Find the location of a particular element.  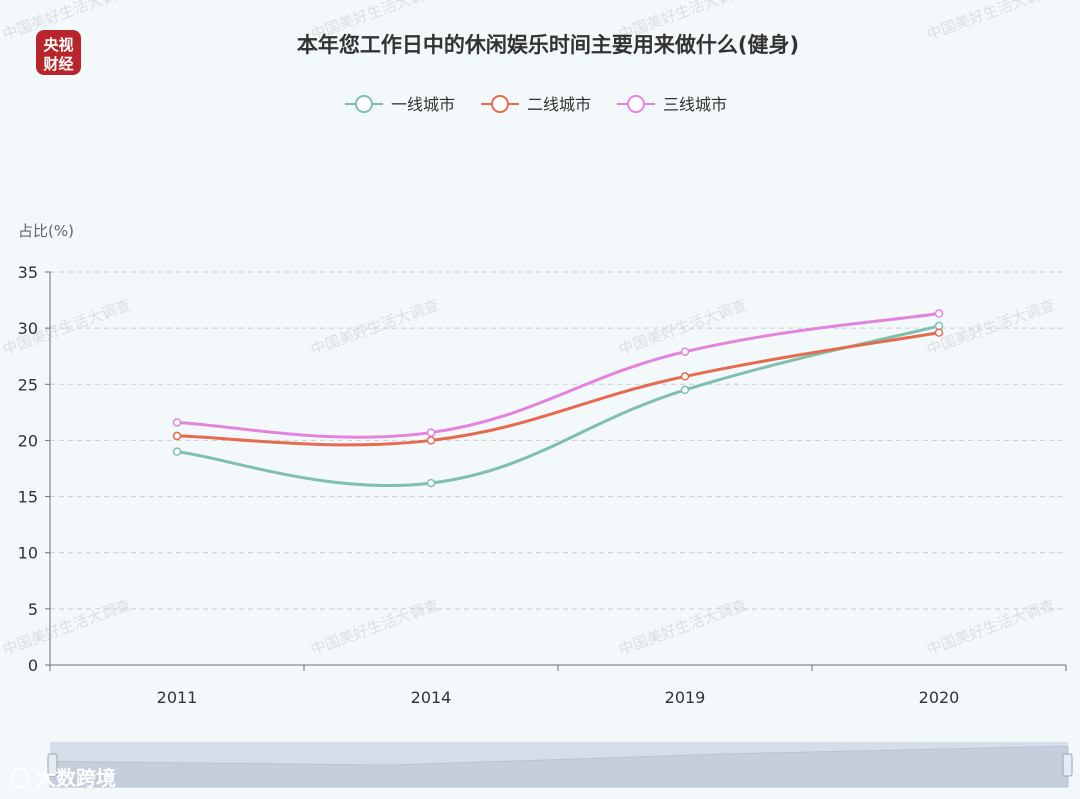

legend-label: 一线城市 is located at coordinates (423, 104).